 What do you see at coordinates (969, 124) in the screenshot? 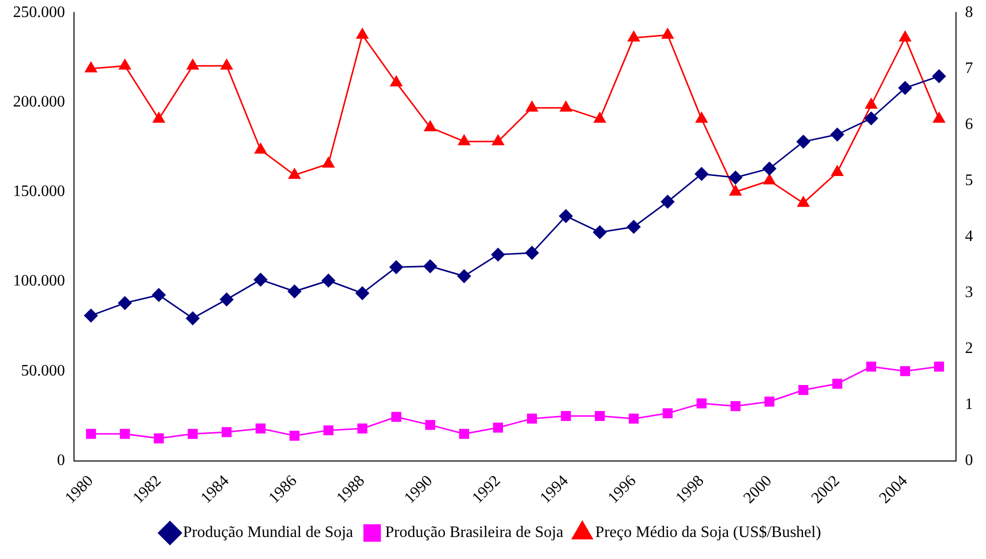
I see `y2-tick-label: 6` at bounding box center [969, 124].